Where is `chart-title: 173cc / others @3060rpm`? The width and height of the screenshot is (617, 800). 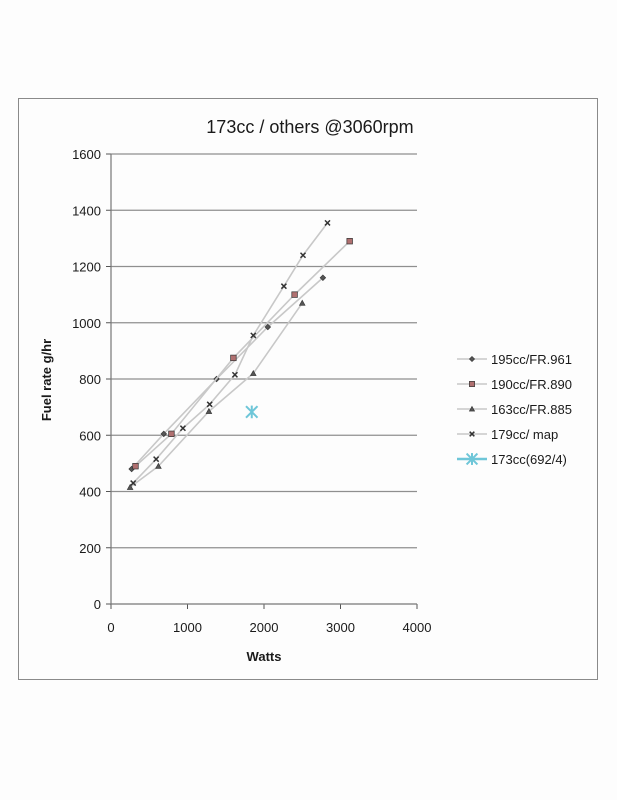 chart-title: 173cc / others @3060rpm is located at coordinates (309, 127).